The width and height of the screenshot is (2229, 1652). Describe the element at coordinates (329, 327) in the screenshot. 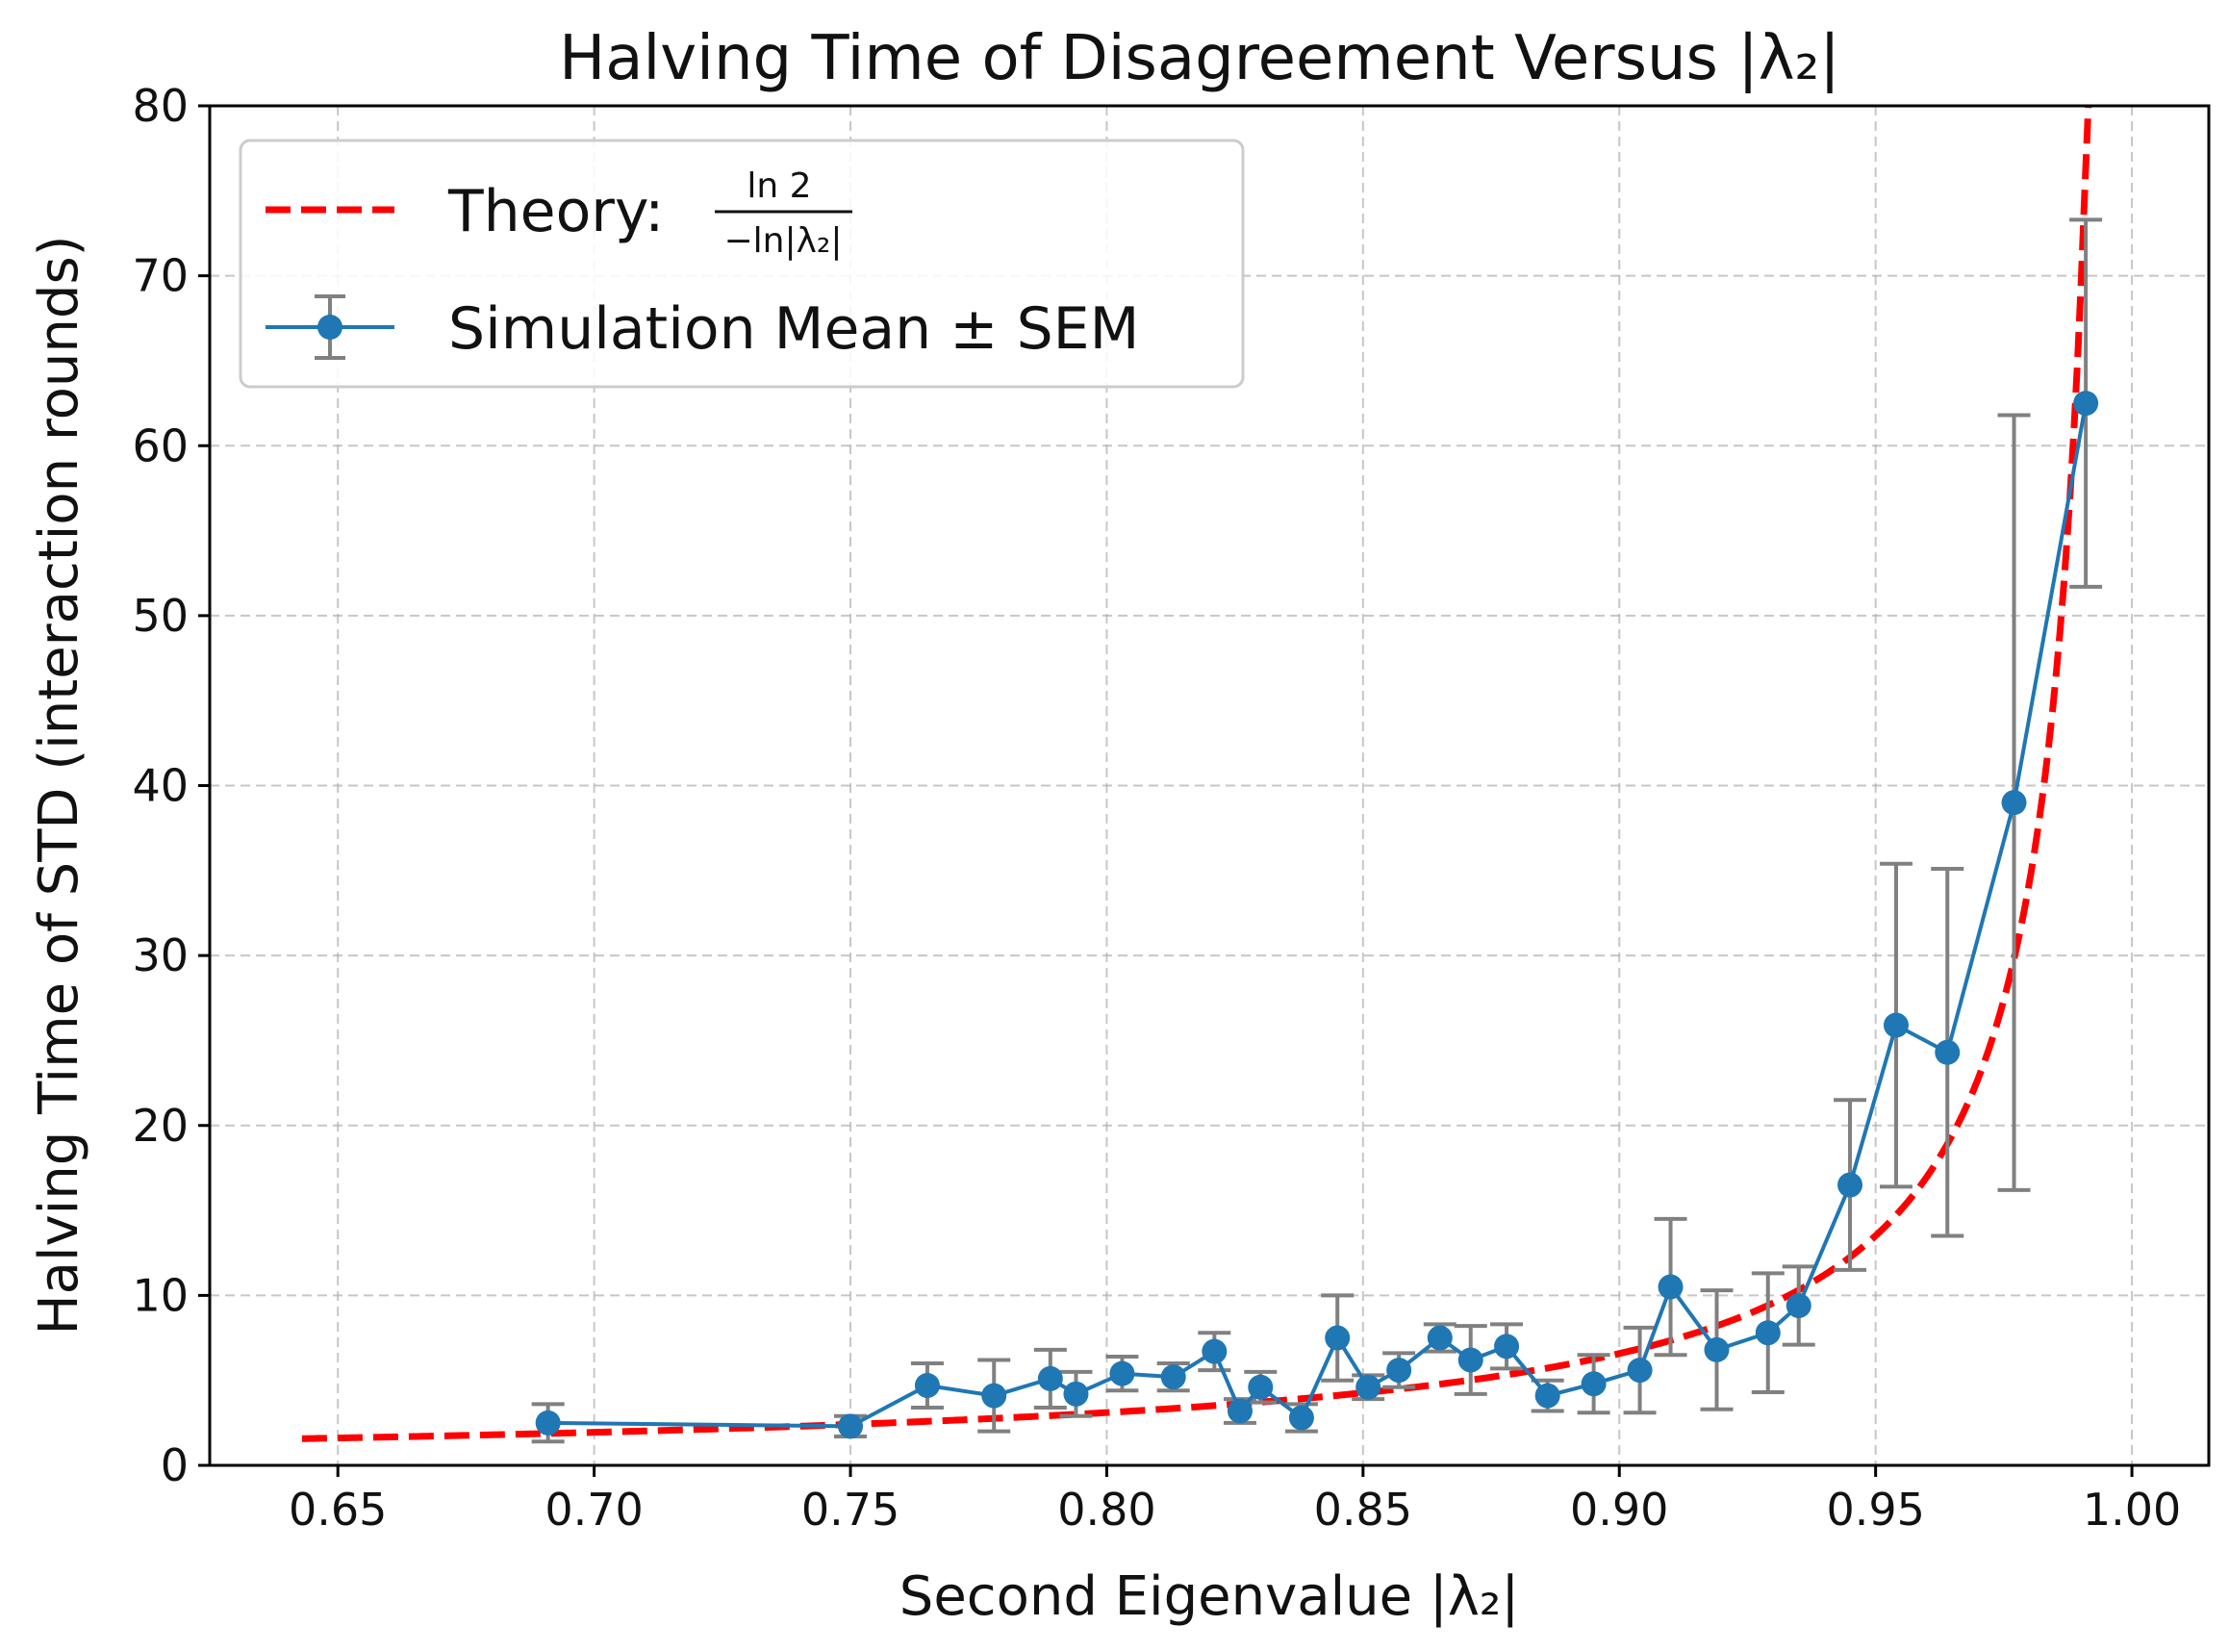

I see `legend-sim-marker` at that location.